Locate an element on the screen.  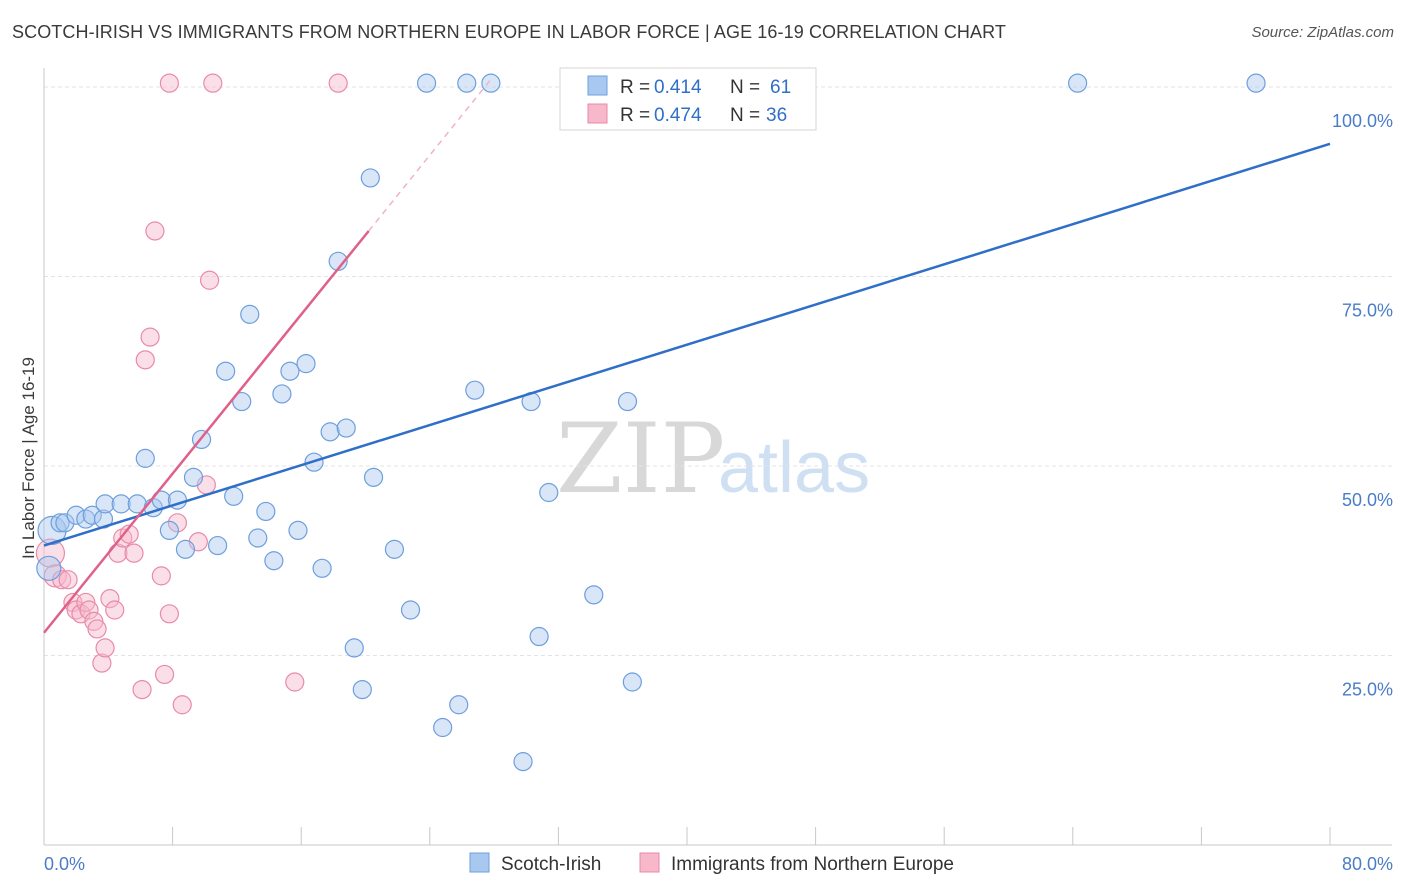
pink-trend-line is located at coordinates (206, 432).